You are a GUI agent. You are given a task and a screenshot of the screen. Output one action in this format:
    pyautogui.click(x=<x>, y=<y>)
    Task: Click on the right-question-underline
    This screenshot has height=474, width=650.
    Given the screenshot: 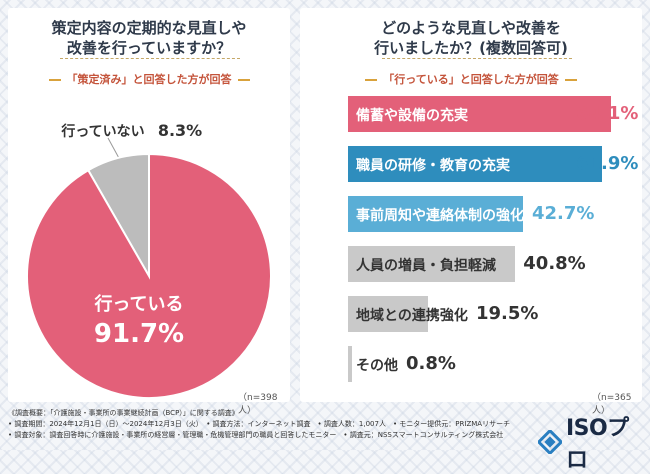 What is the action you would take?
    pyautogui.click(x=477, y=58)
    